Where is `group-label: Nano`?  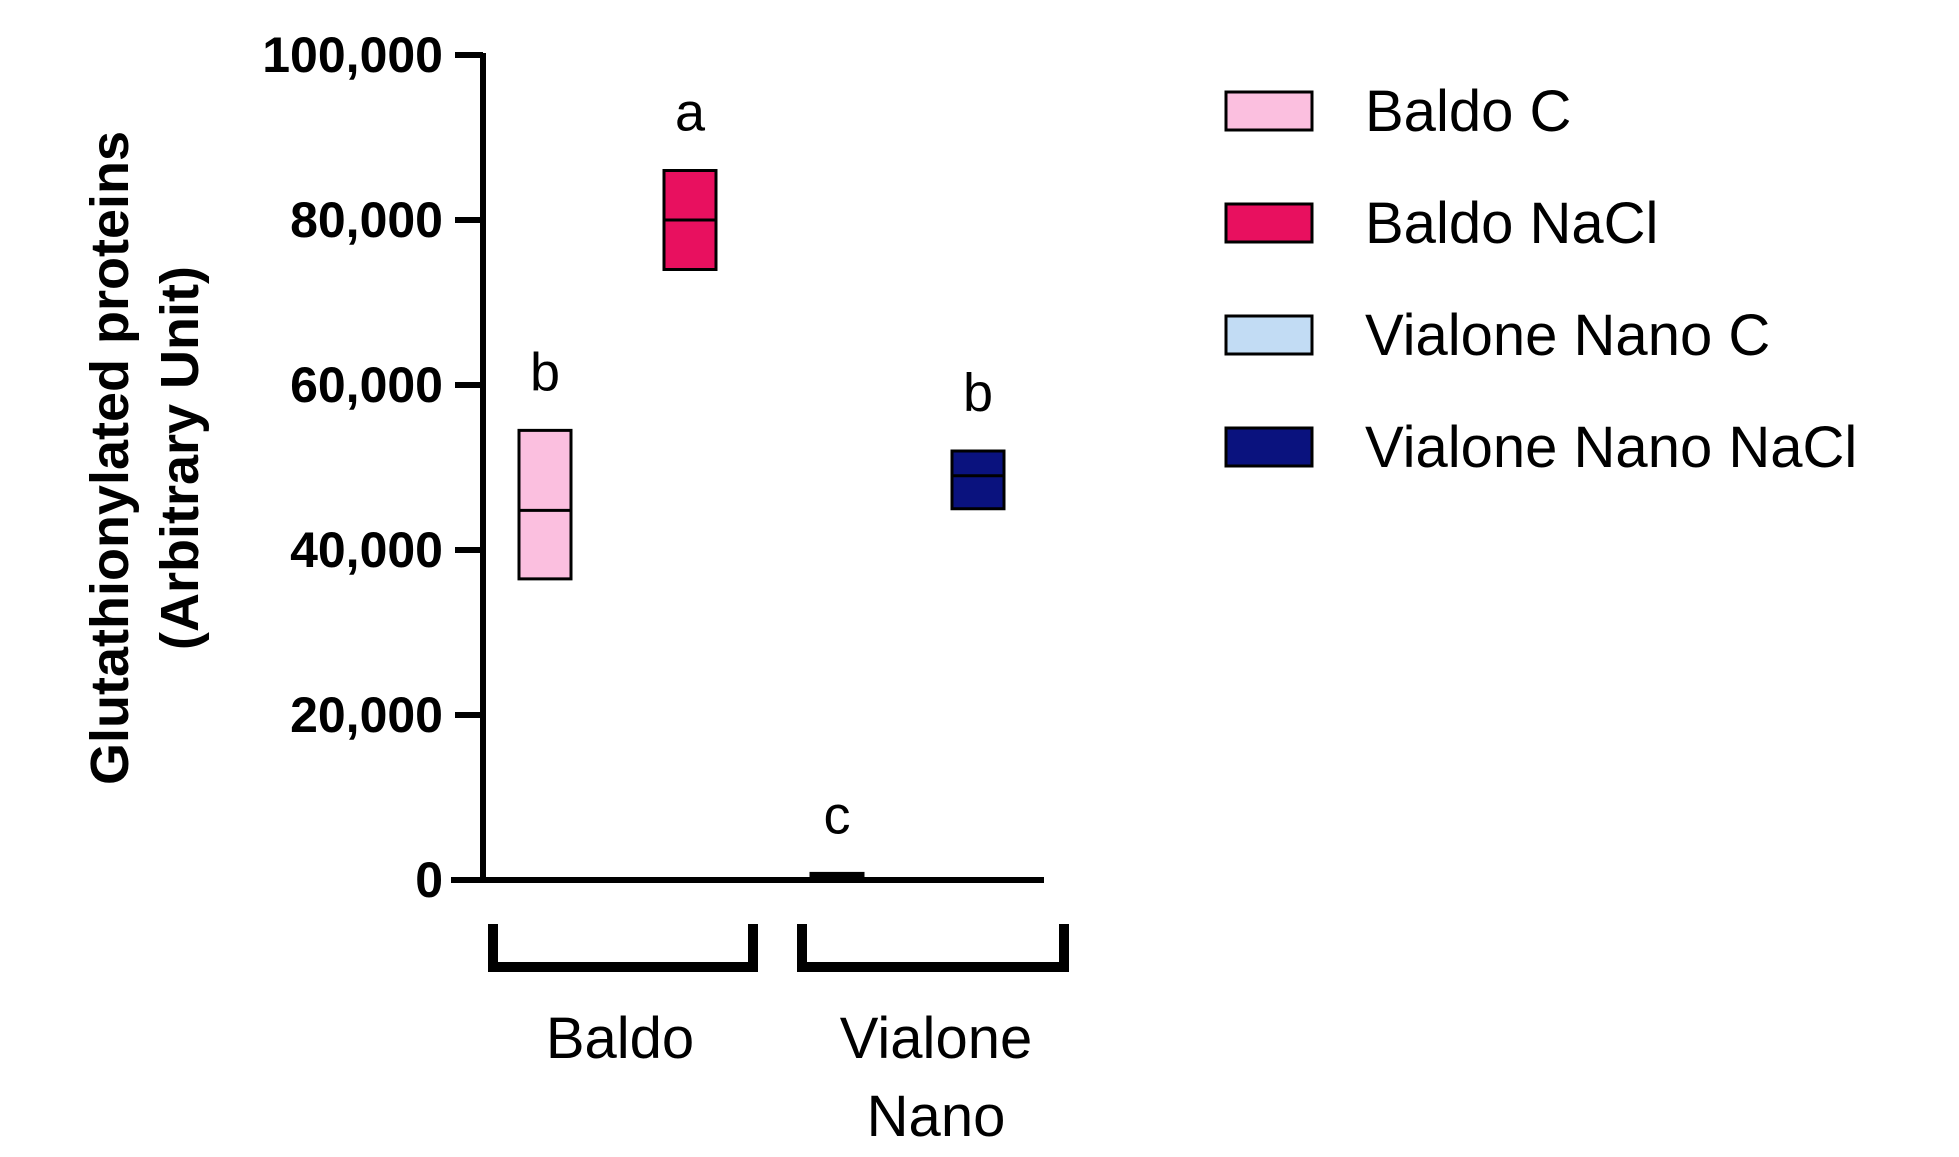 group-label: Nano is located at coordinates (936, 1116).